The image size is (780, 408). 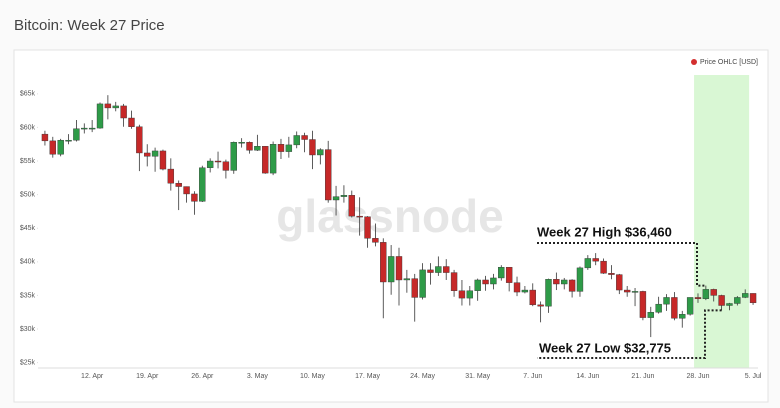 What do you see at coordinates (642, 376) in the screenshot?
I see `x-tick-label: 21. Jun` at bounding box center [642, 376].